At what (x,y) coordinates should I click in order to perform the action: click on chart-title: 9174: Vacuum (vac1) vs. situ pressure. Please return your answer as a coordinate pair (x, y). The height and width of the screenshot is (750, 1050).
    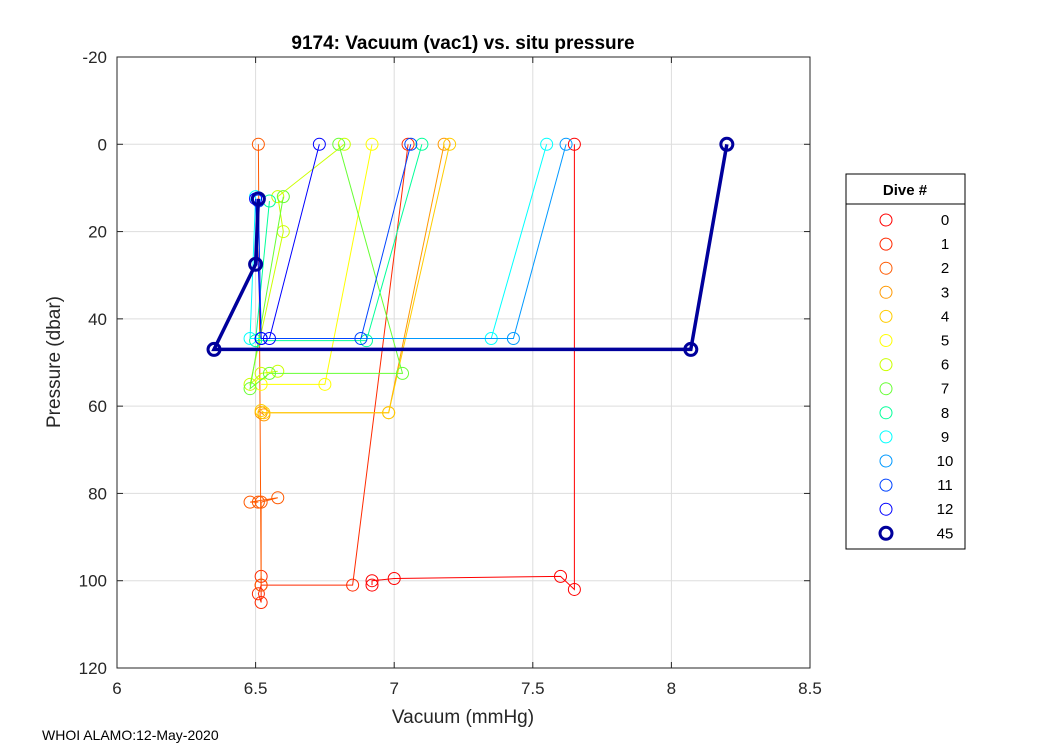
    Looking at the image, I should click on (462, 43).